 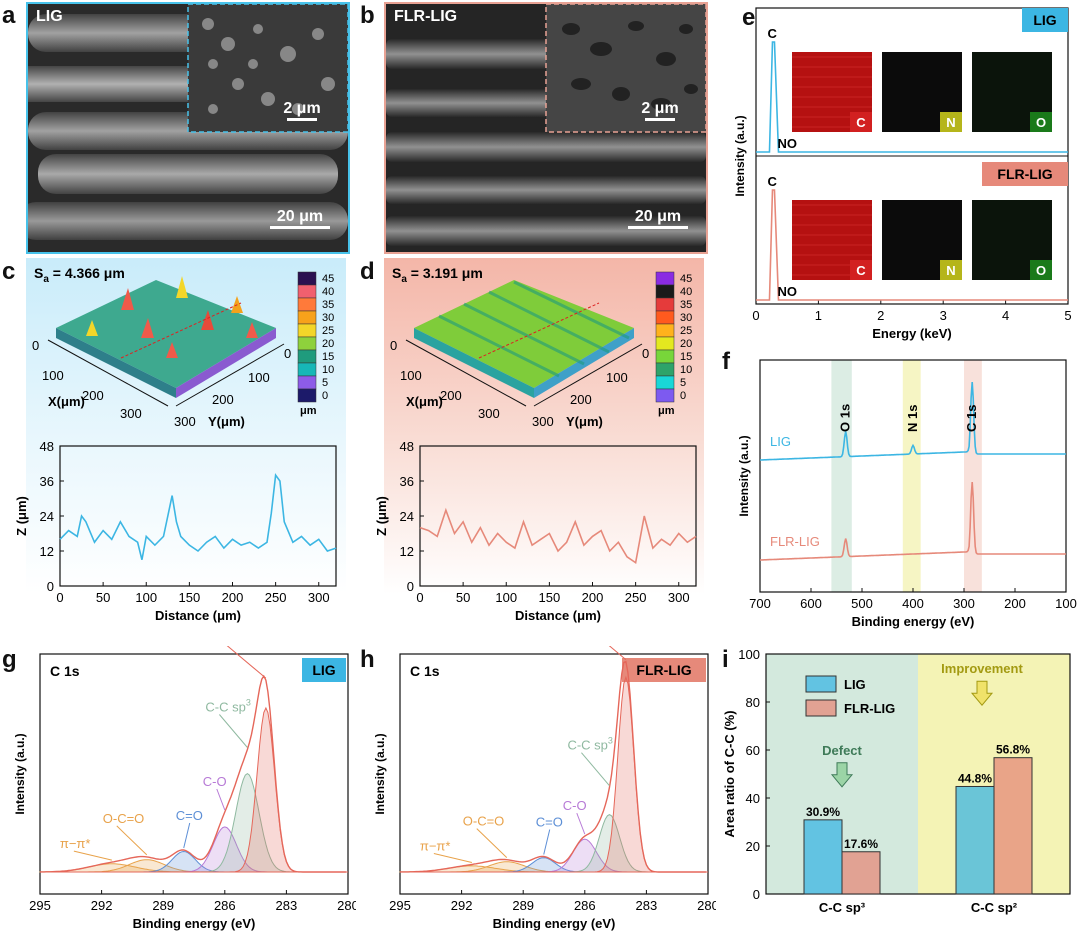 What do you see at coordinates (198, 516) in the screenshot?
I see `profile-series-line` at bounding box center [198, 516].